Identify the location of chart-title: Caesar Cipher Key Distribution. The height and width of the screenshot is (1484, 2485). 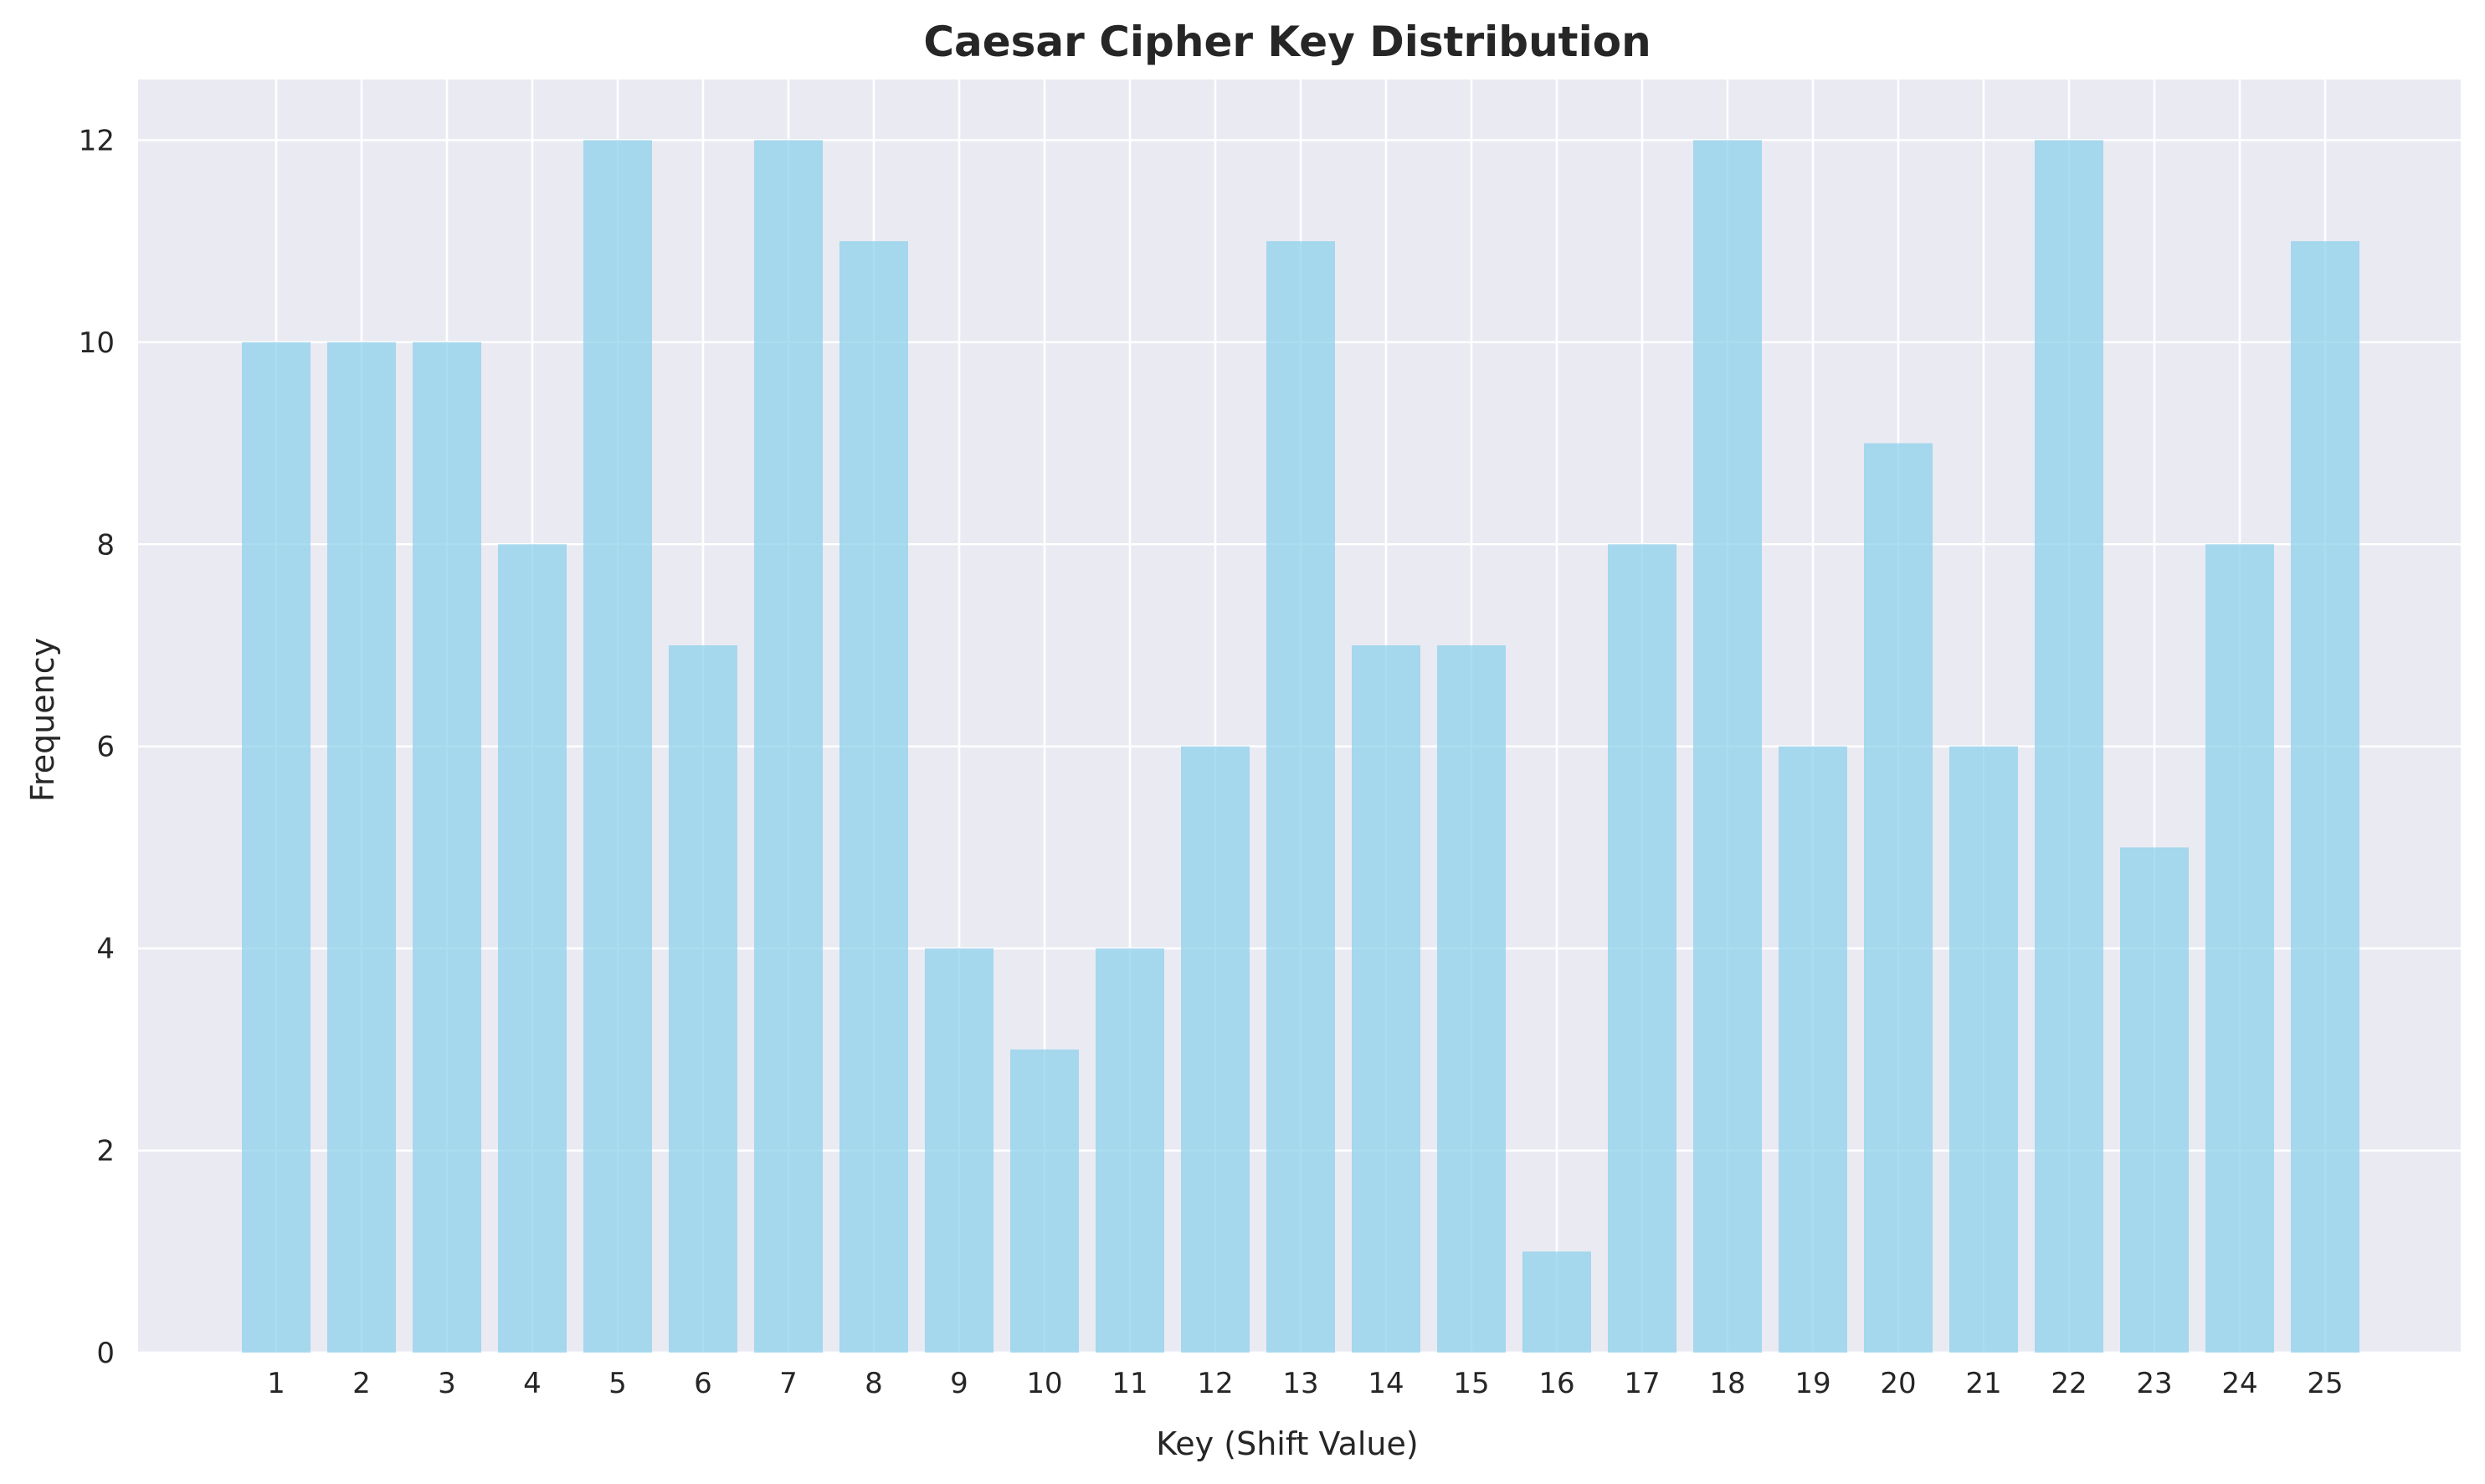
(1287, 42).